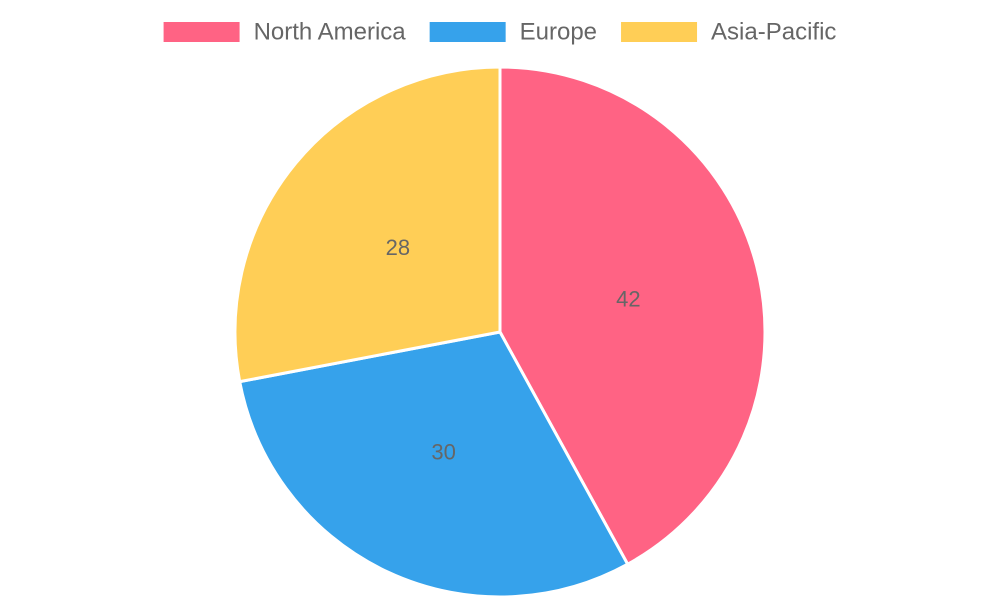  I want to click on legend-label: Asia-Pacific, so click(773, 32).